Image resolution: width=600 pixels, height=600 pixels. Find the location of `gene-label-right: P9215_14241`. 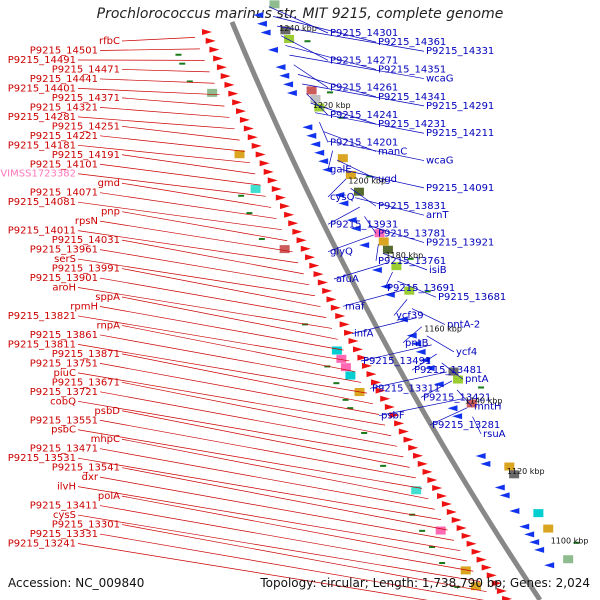

gene-label-right: P9215_14241 is located at coordinates (364, 115).